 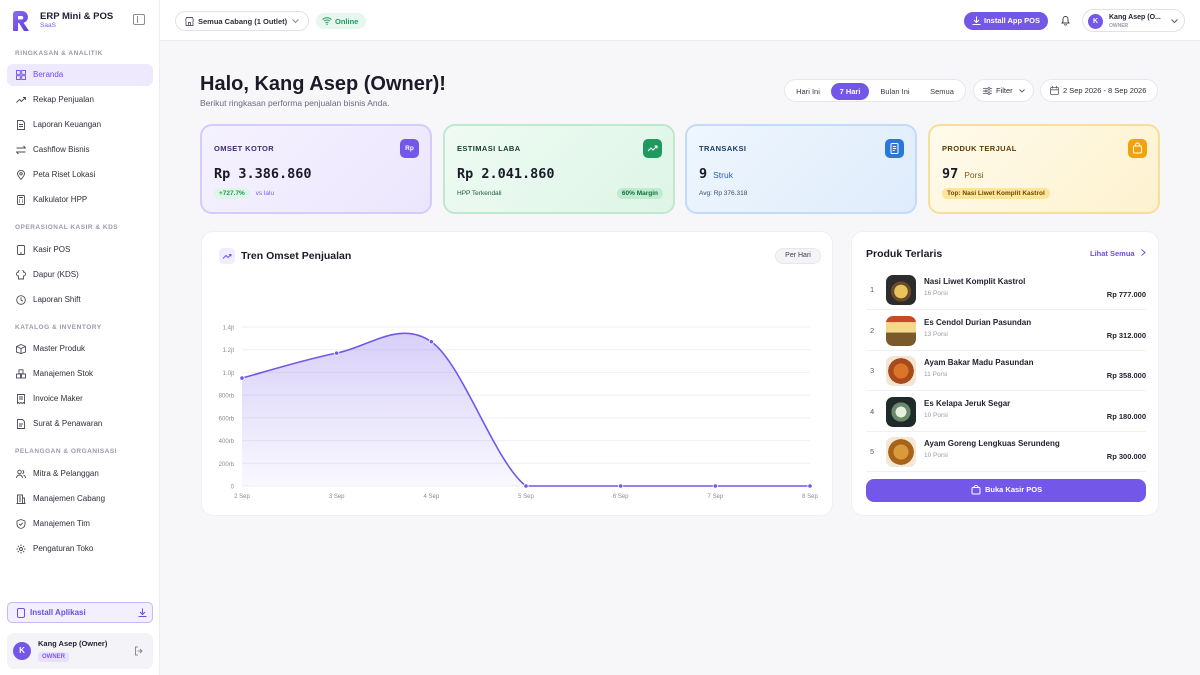 What do you see at coordinates (59, 348) in the screenshot?
I see `sidebar-item-label: Master Produk` at bounding box center [59, 348].